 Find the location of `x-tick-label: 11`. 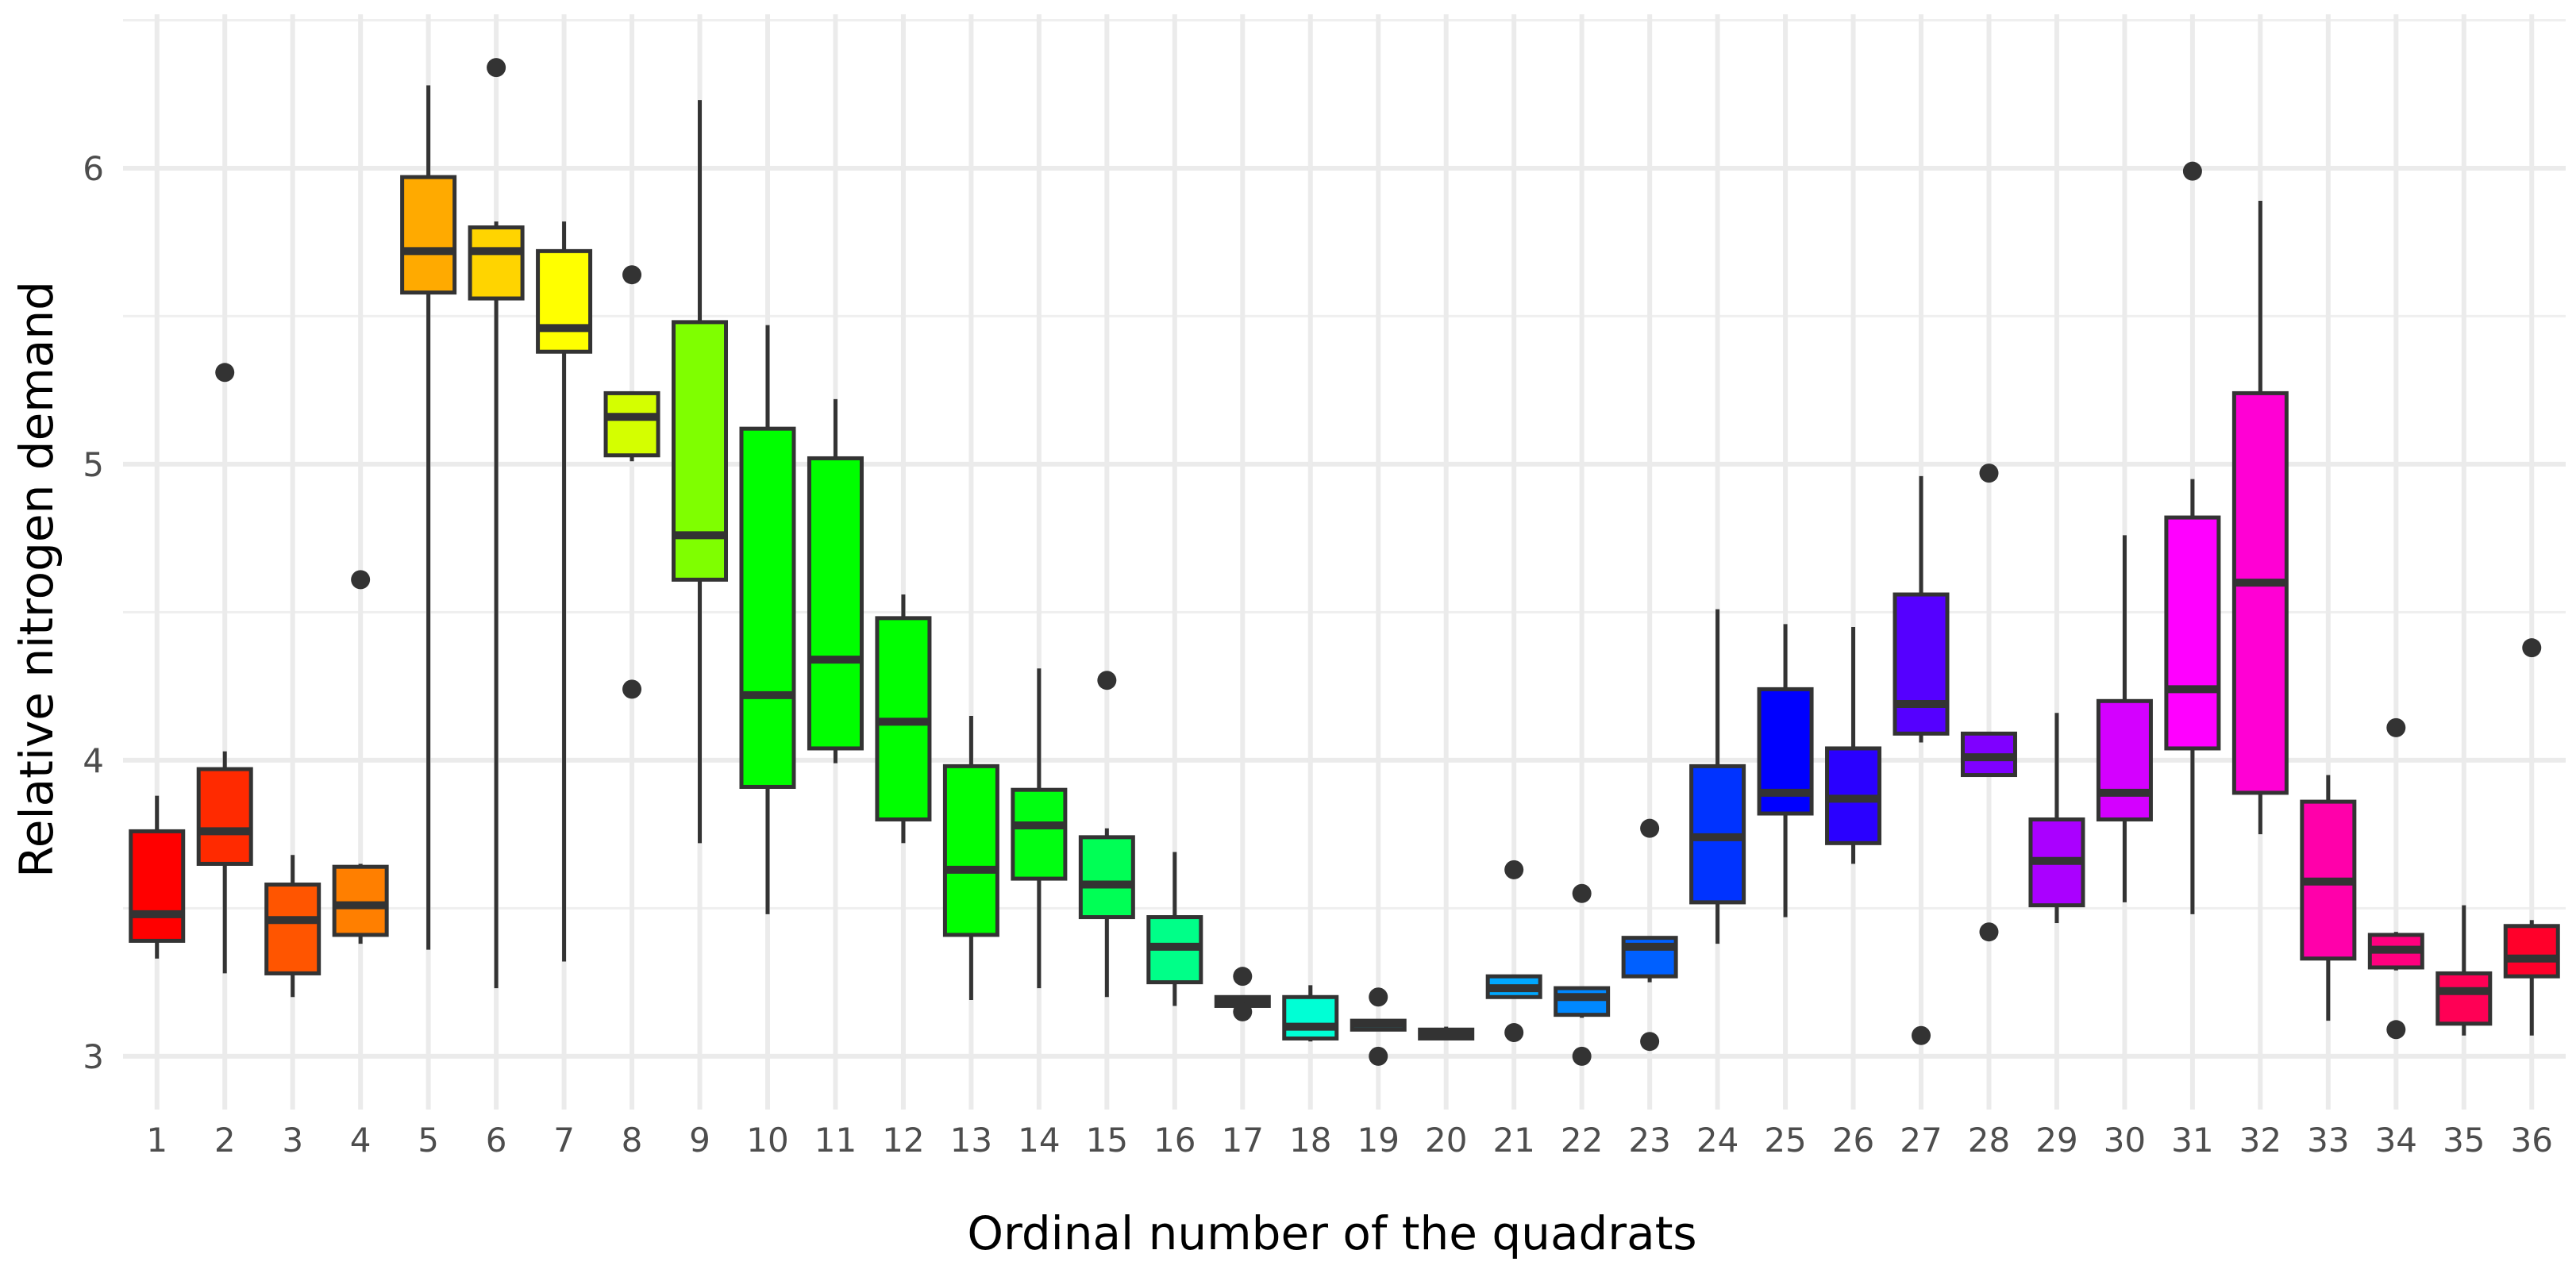

x-tick-label: 11 is located at coordinates (835, 1140).